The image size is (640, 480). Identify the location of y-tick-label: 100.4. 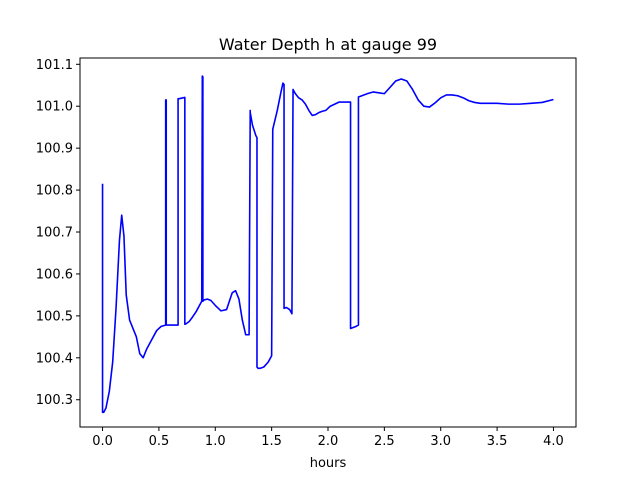
(54, 358).